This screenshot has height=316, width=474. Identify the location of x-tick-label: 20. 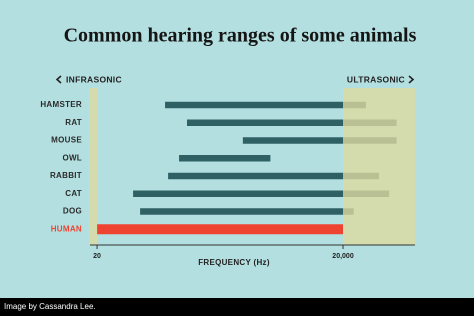
(97, 256).